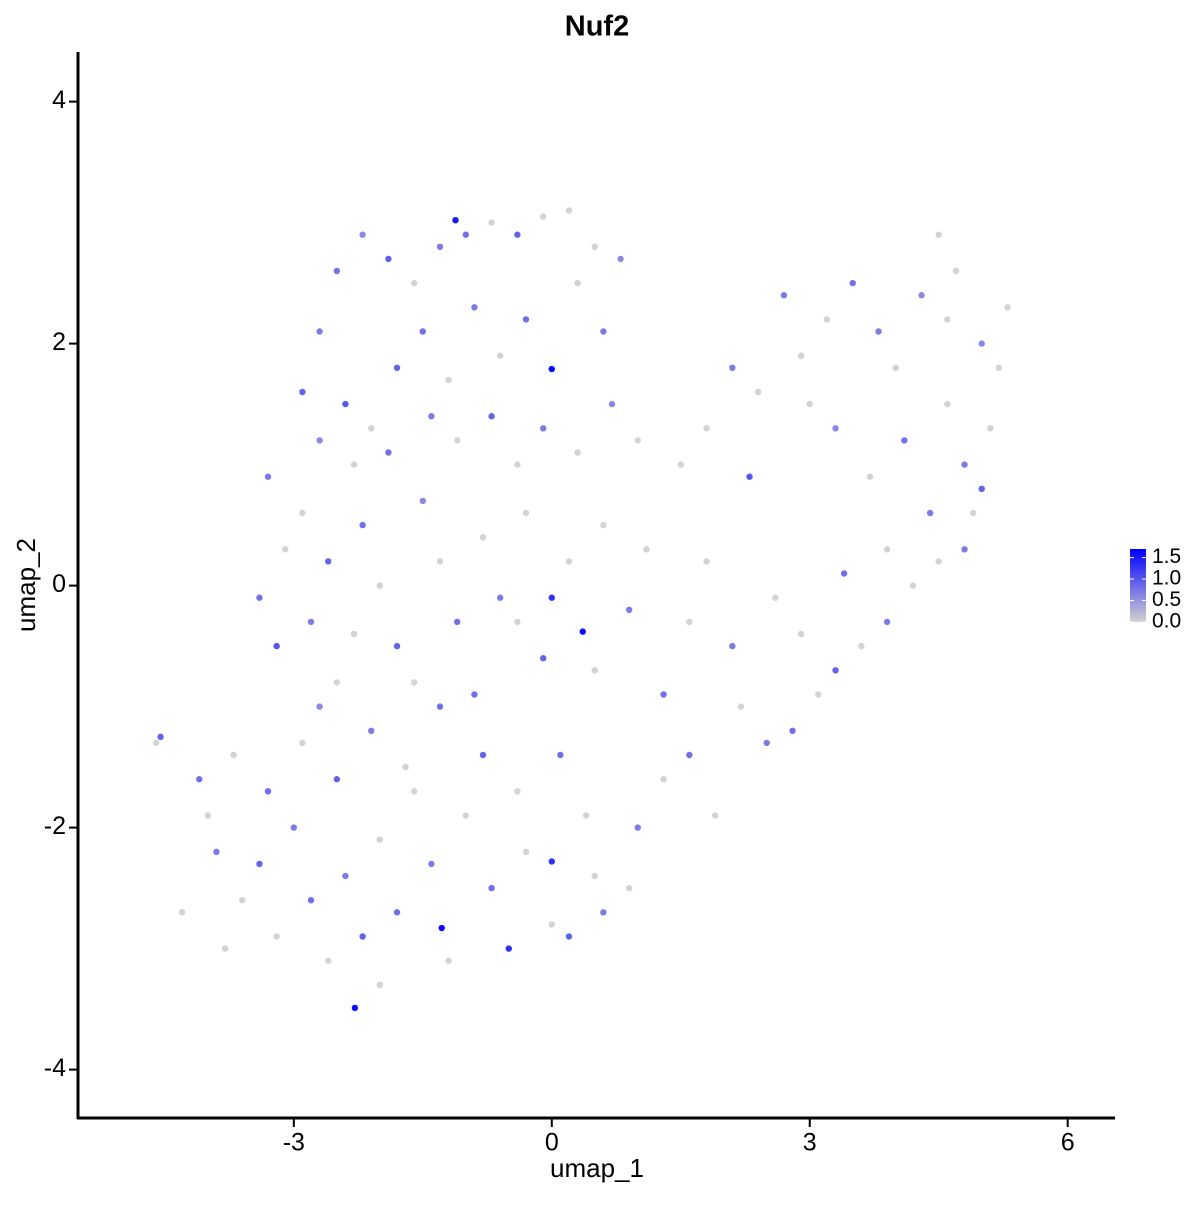  What do you see at coordinates (810, 1143) in the screenshot?
I see `x-tick-label: 3` at bounding box center [810, 1143].